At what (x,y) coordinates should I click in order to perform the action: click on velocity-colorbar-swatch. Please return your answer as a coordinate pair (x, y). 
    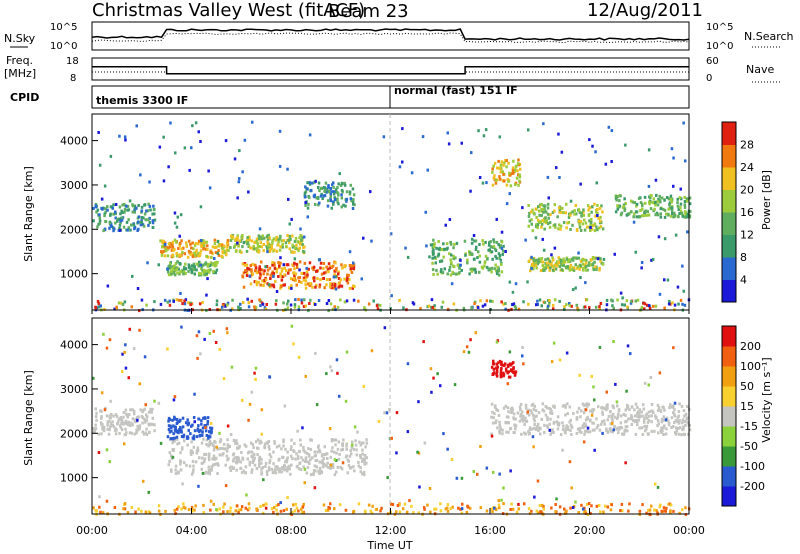
    Looking at the image, I should click on (729, 396).